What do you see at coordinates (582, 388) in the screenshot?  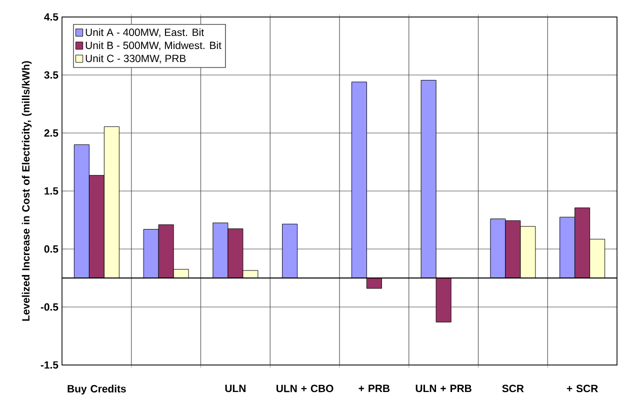 I see `x-tick-label: + SCR` at bounding box center [582, 388].